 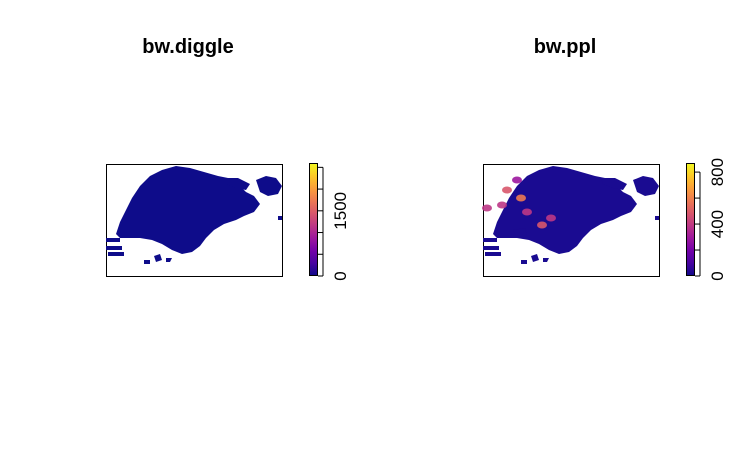 What do you see at coordinates (717, 224) in the screenshot?
I see `colorbar-tick-label: 400` at bounding box center [717, 224].